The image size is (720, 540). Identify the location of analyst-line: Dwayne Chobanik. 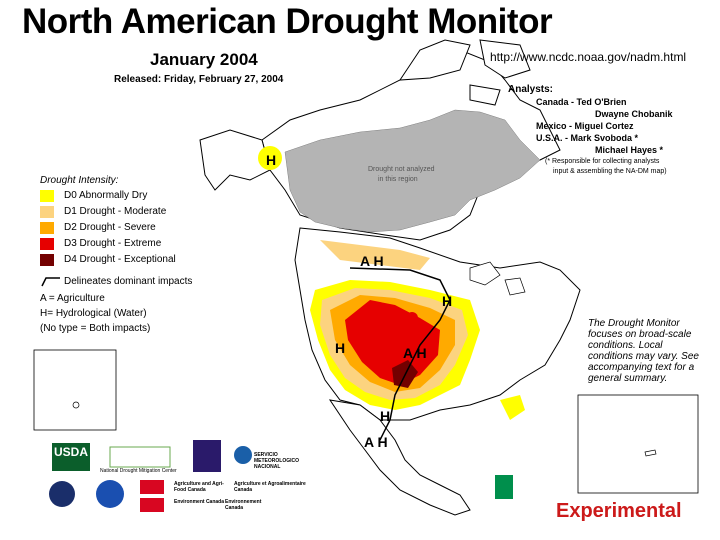
(634, 114).